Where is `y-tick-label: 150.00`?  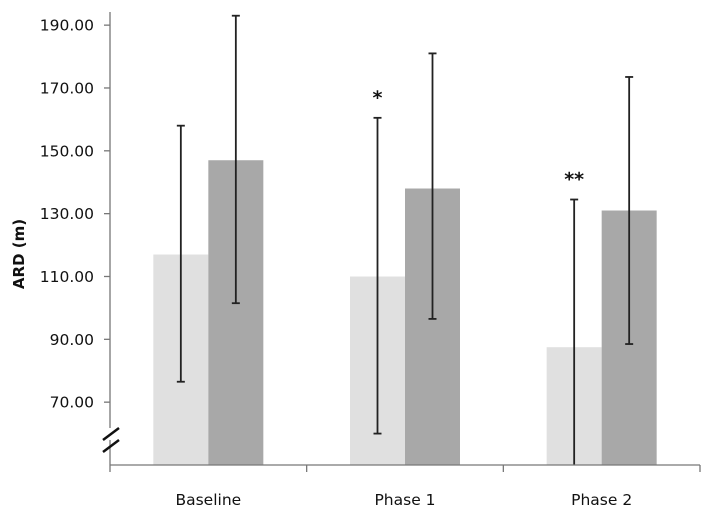
y-tick-label: 150.00 is located at coordinates (67, 151).